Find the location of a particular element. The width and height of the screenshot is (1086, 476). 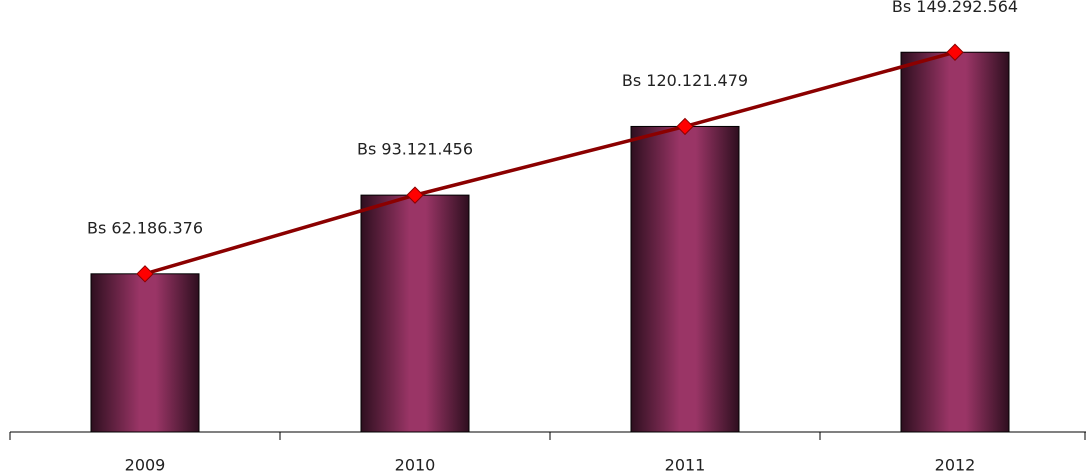

x-tick-label: 2012 is located at coordinates (955, 465).